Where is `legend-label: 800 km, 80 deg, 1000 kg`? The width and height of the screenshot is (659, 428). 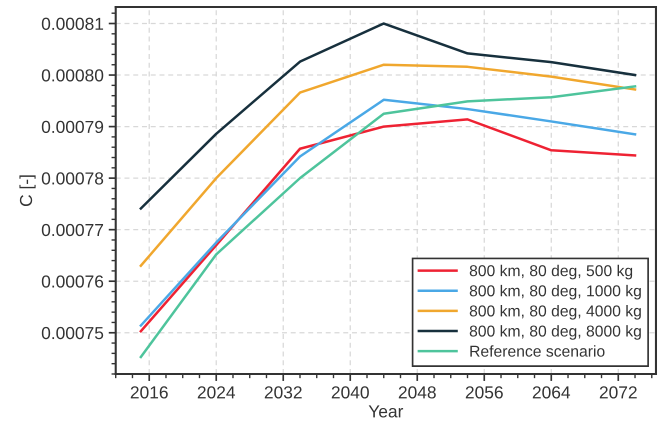 legend-label: 800 km, 80 deg, 1000 kg is located at coordinates (555, 292).